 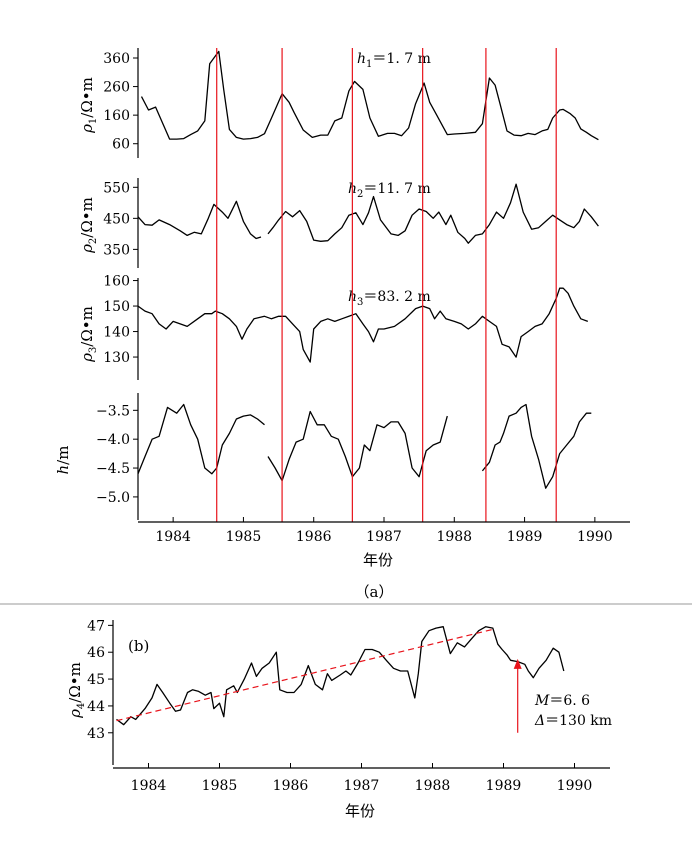 What do you see at coordinates (362, 786) in the screenshot?
I see `x-tick-label-b: 1987` at bounding box center [362, 786].